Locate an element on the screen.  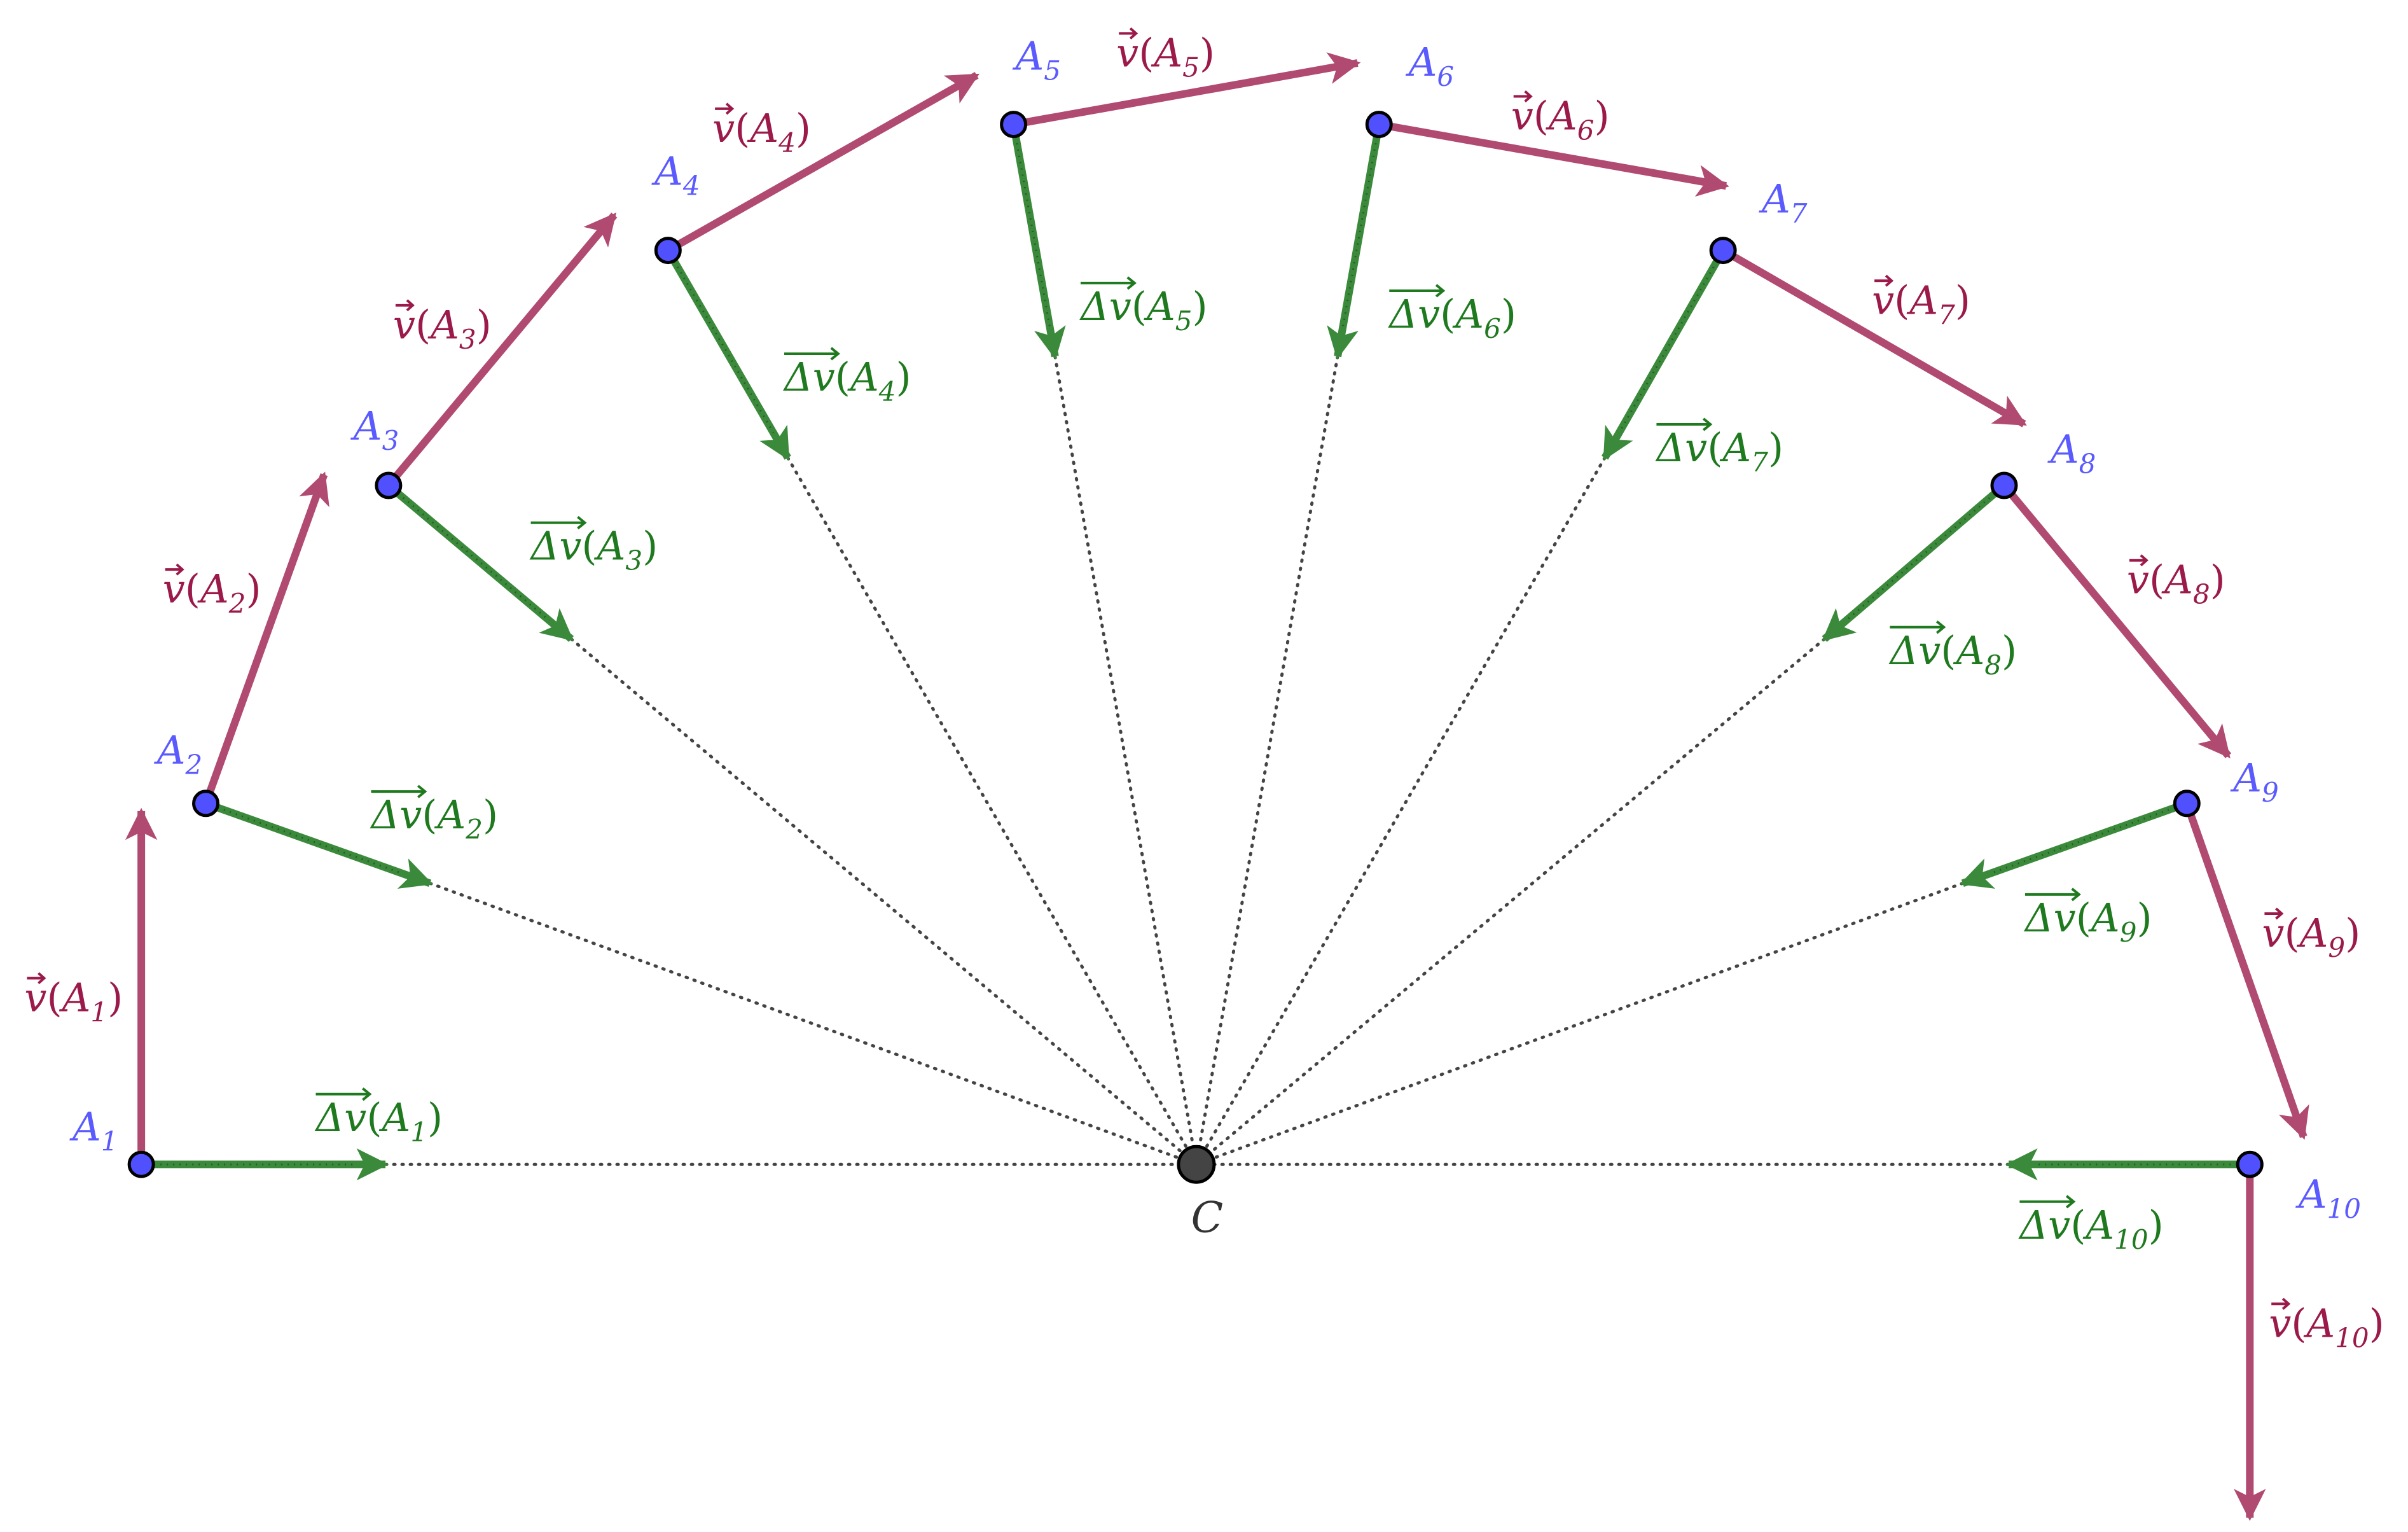
velocity-label-1: v(A1) is located at coordinates (73, 1001).